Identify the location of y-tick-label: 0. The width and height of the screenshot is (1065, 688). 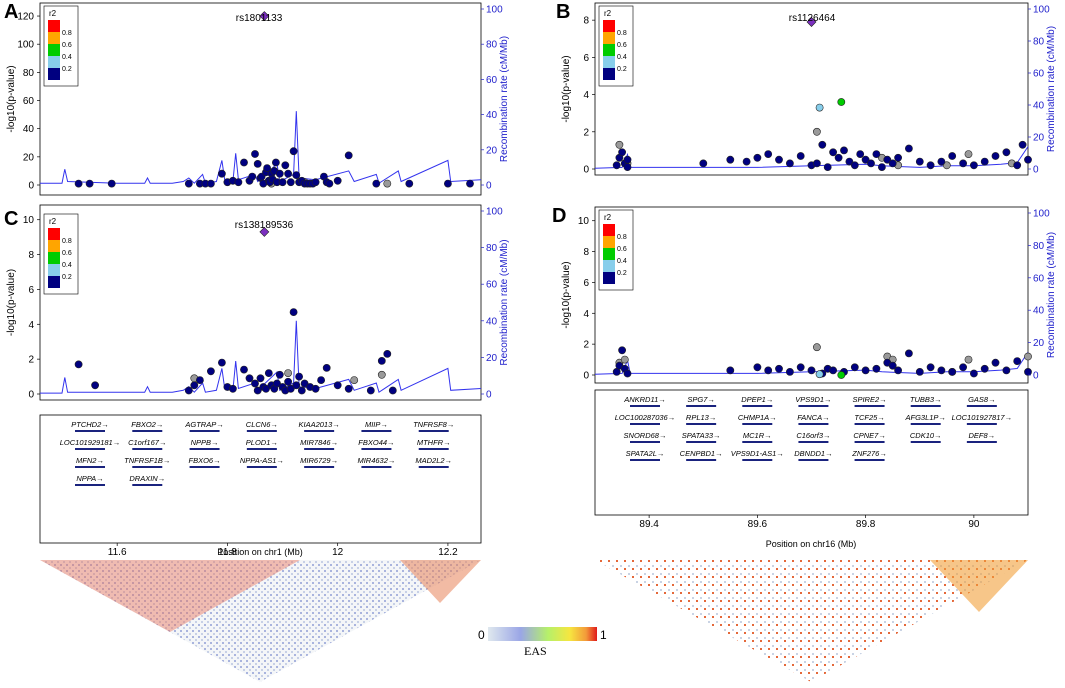
(586, 376).